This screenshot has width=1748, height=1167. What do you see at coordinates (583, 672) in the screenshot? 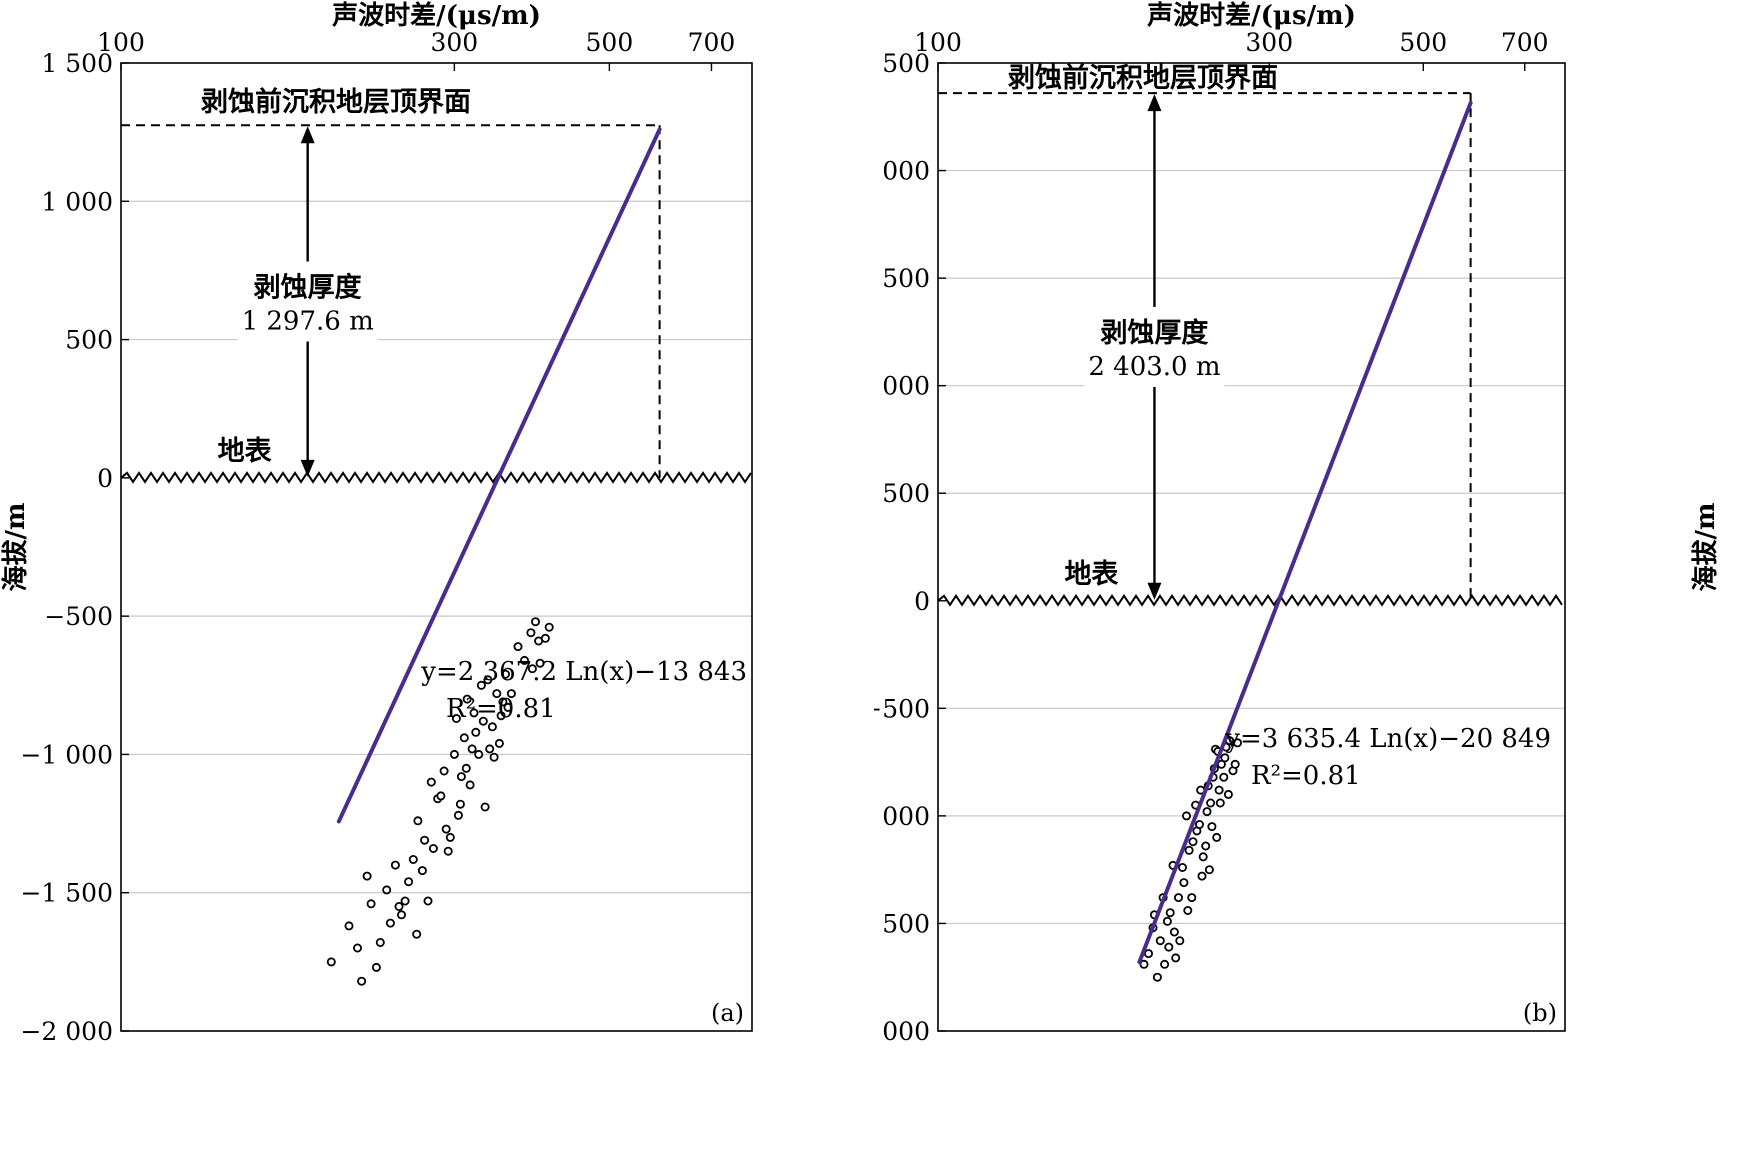
I see `equation-label: y=2 367.2 Ln(x)−13 843` at bounding box center [583, 672].